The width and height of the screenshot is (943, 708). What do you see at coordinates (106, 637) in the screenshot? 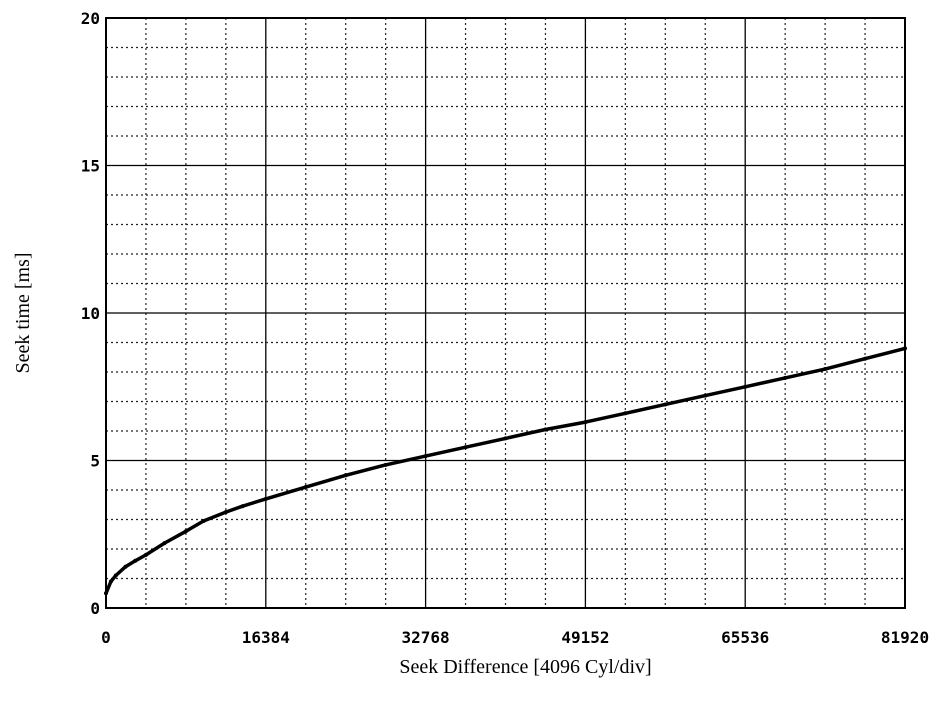
I see `x-tick-label: 0` at bounding box center [106, 637].